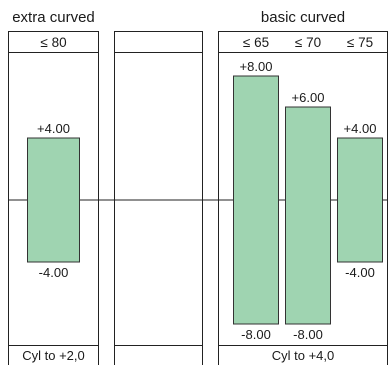  Describe the element at coordinates (303, 17) in the screenshot. I see `panel-title: basic curved` at that location.